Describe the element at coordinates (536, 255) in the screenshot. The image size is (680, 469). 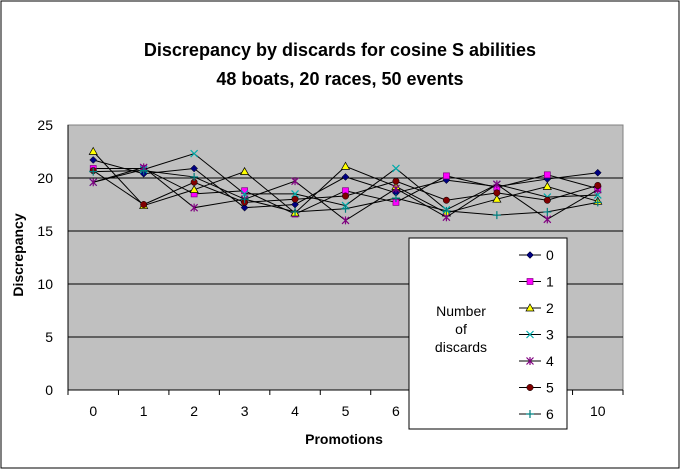
I see `legend-item-0: 0` at that location.